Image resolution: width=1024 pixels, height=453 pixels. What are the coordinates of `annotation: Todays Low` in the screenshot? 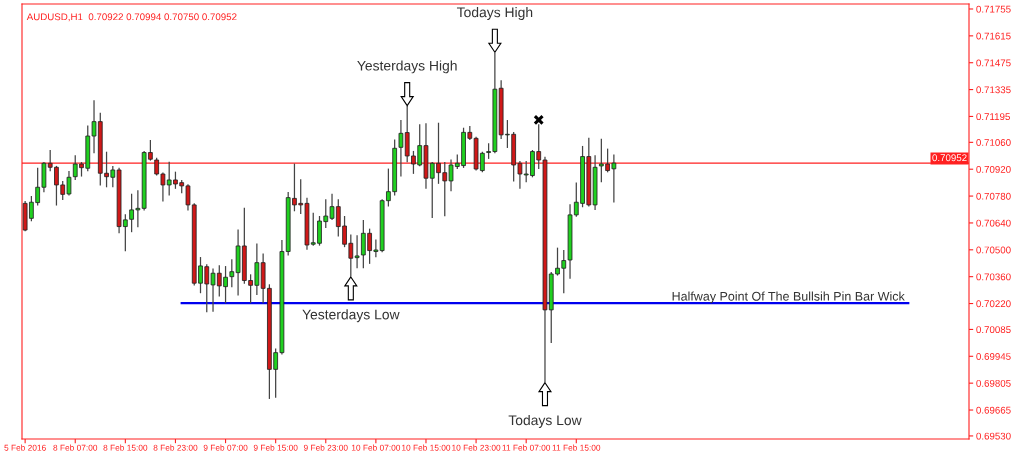 It's located at (545, 421).